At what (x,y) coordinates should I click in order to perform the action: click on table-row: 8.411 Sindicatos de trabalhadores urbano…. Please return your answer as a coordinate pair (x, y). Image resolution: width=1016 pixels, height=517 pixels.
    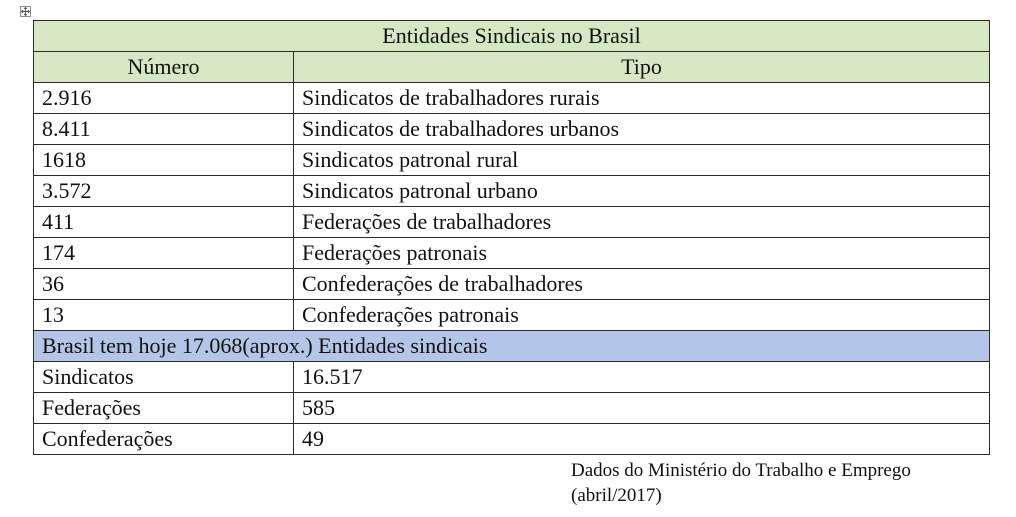
    Looking at the image, I should click on (511, 129).